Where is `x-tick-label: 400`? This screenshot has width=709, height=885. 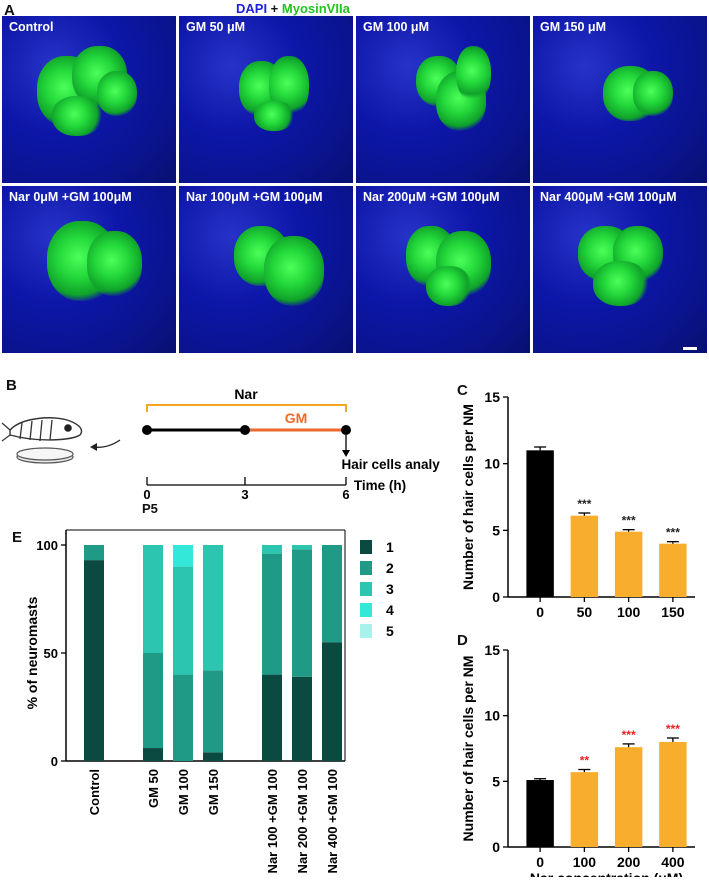 x-tick-label: 400 is located at coordinates (673, 862).